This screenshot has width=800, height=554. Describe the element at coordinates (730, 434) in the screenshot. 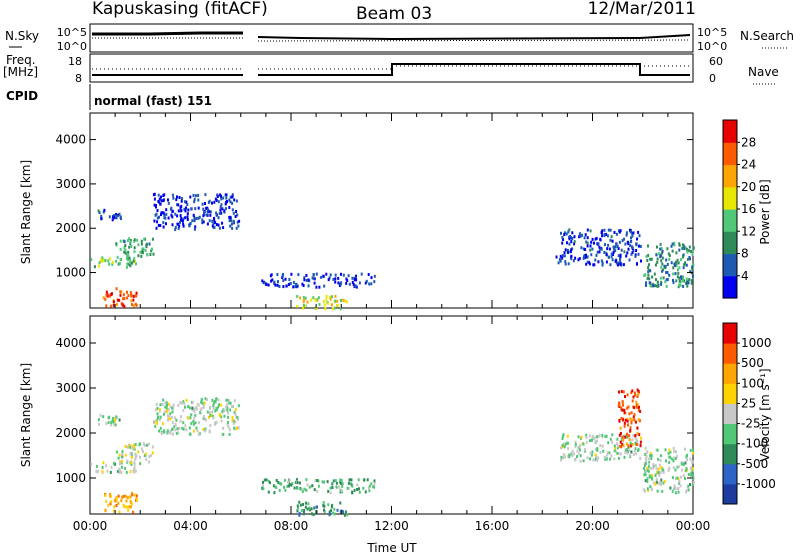

I see `colorbar-segment` at that location.